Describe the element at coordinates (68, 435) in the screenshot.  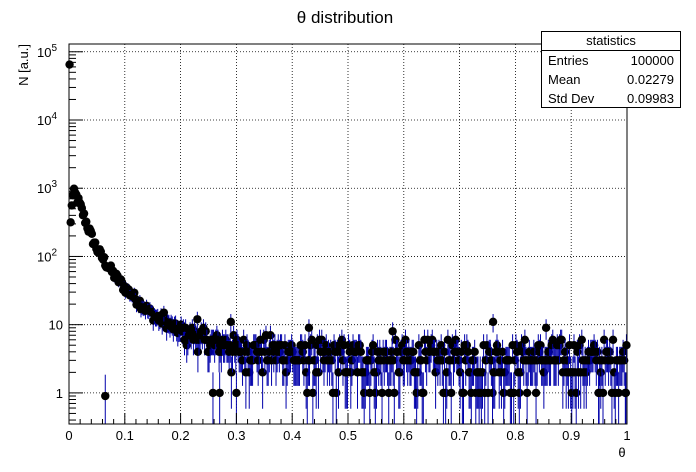
I see `x-tick-label: 0` at that location.